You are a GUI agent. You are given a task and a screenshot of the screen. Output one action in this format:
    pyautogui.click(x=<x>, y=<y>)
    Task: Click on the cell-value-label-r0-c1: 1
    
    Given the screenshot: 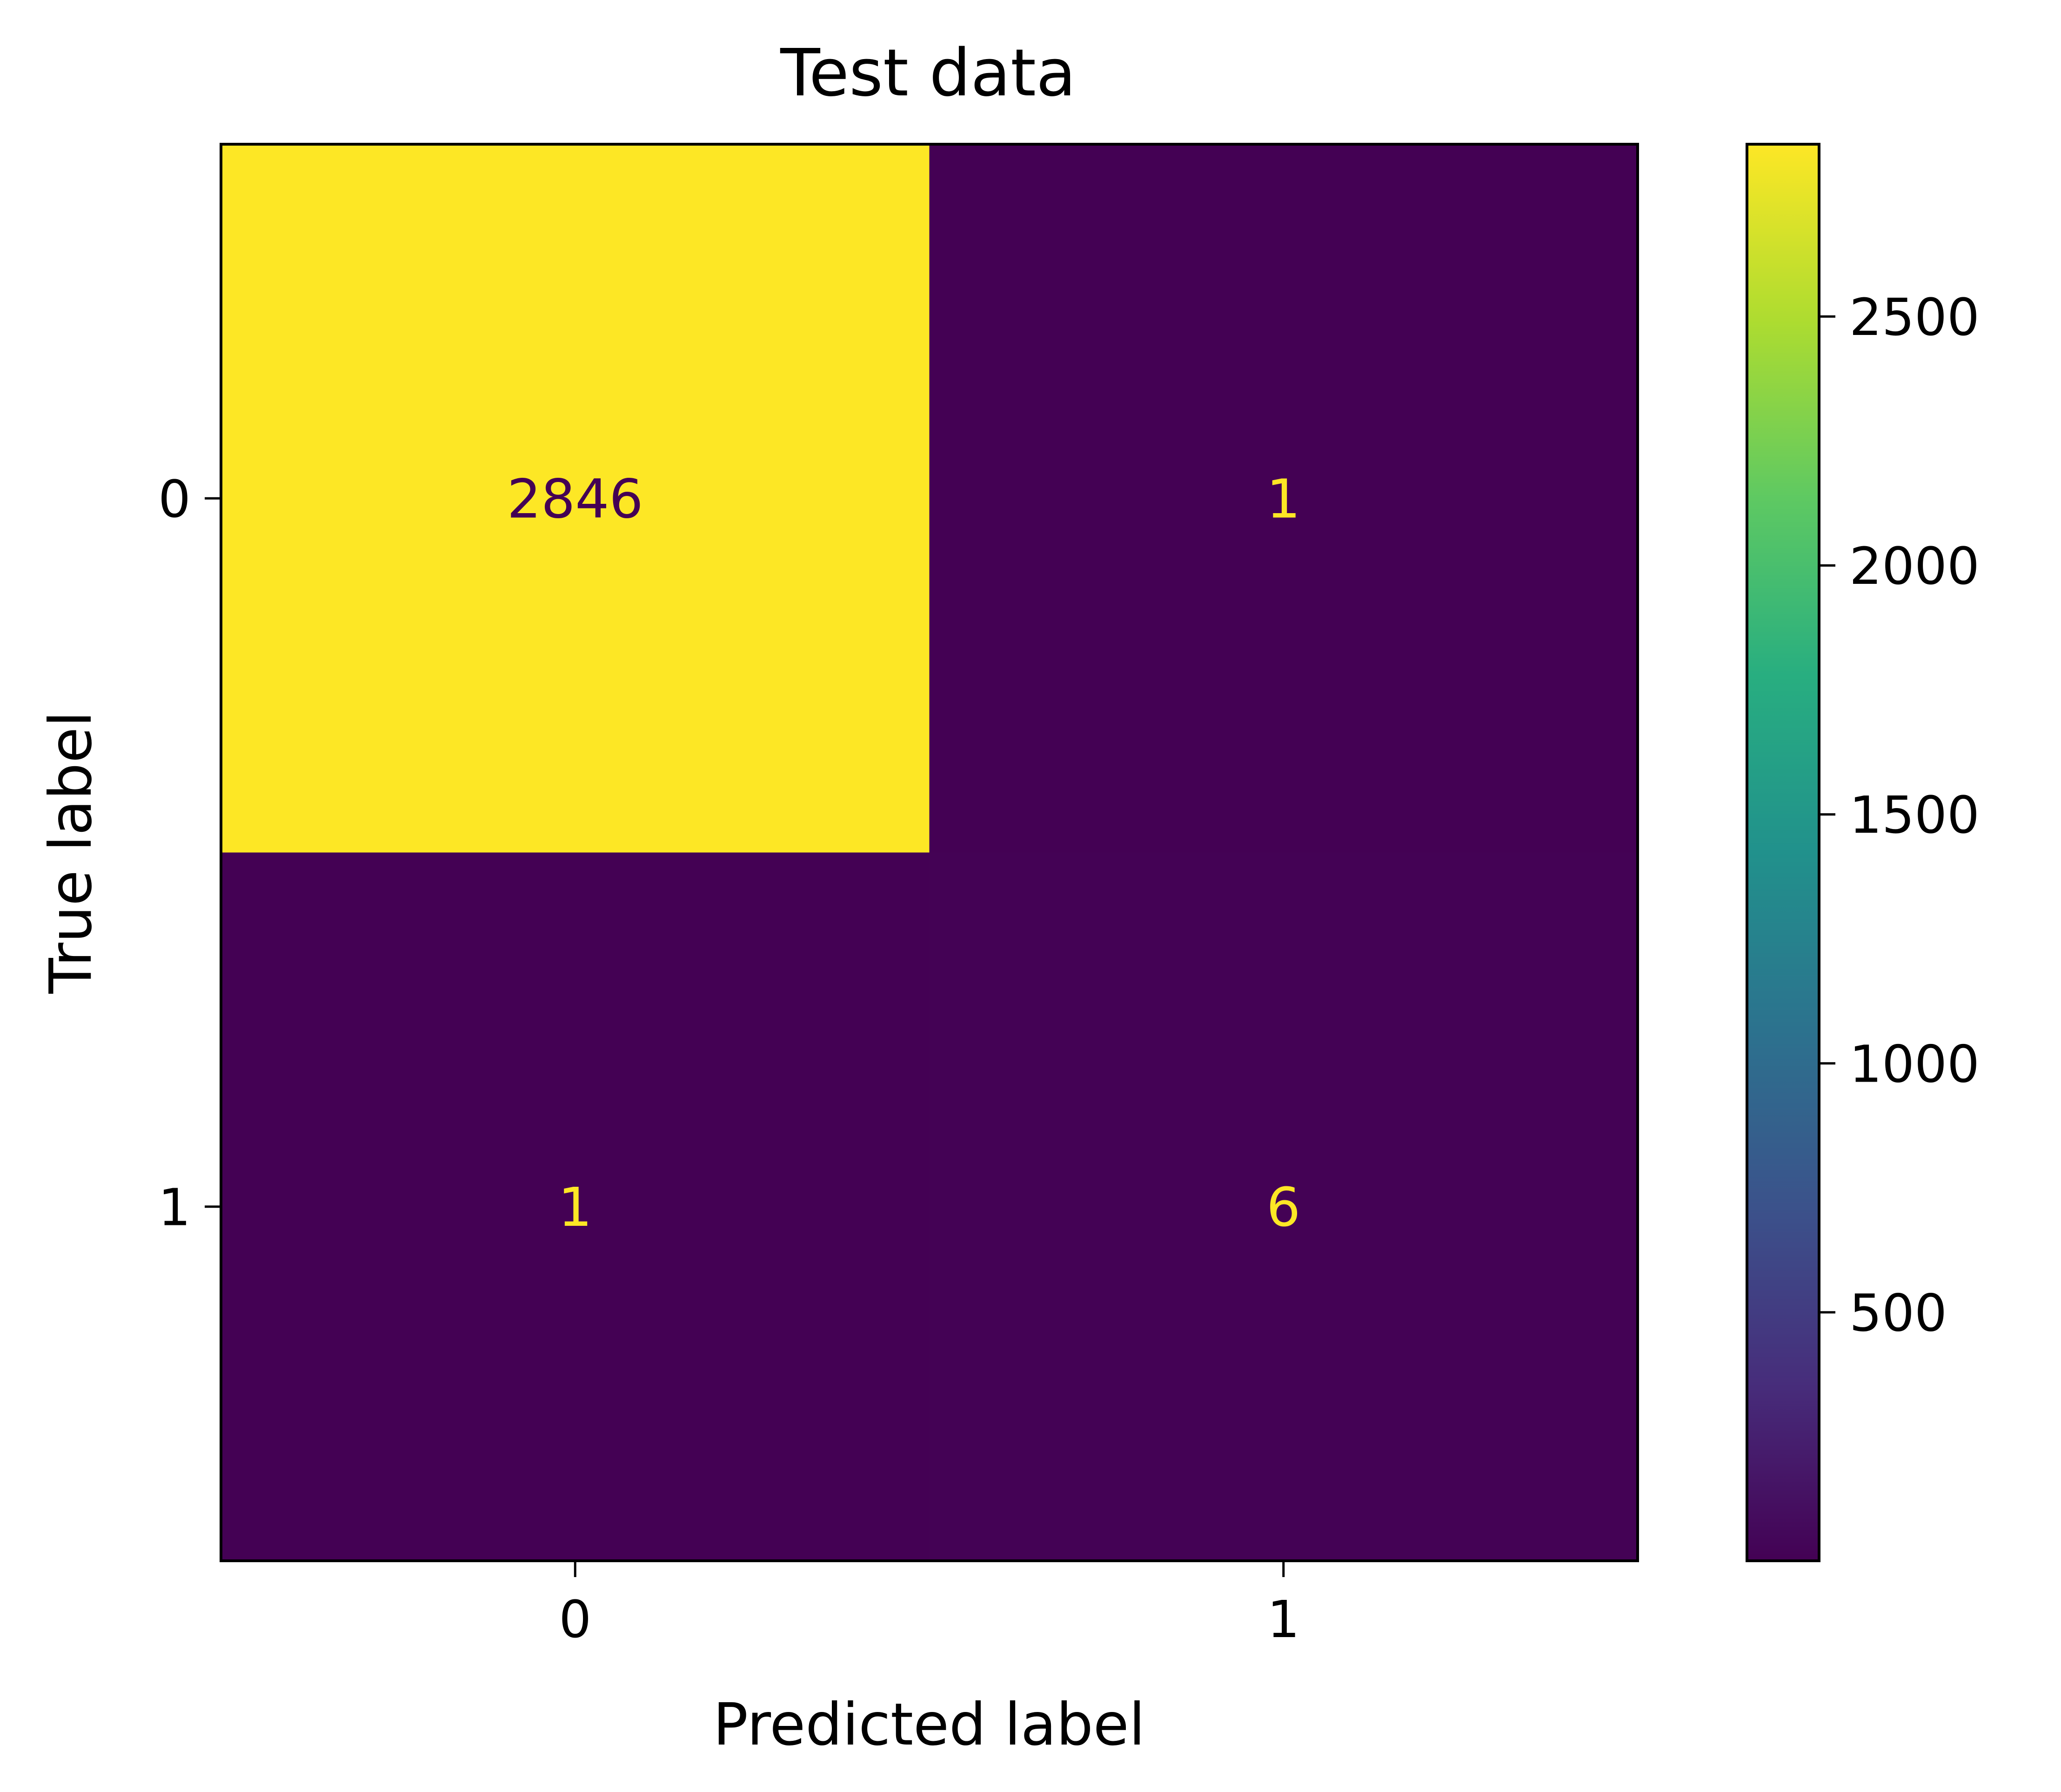 What is the action you would take?
    pyautogui.click(x=1283, y=500)
    